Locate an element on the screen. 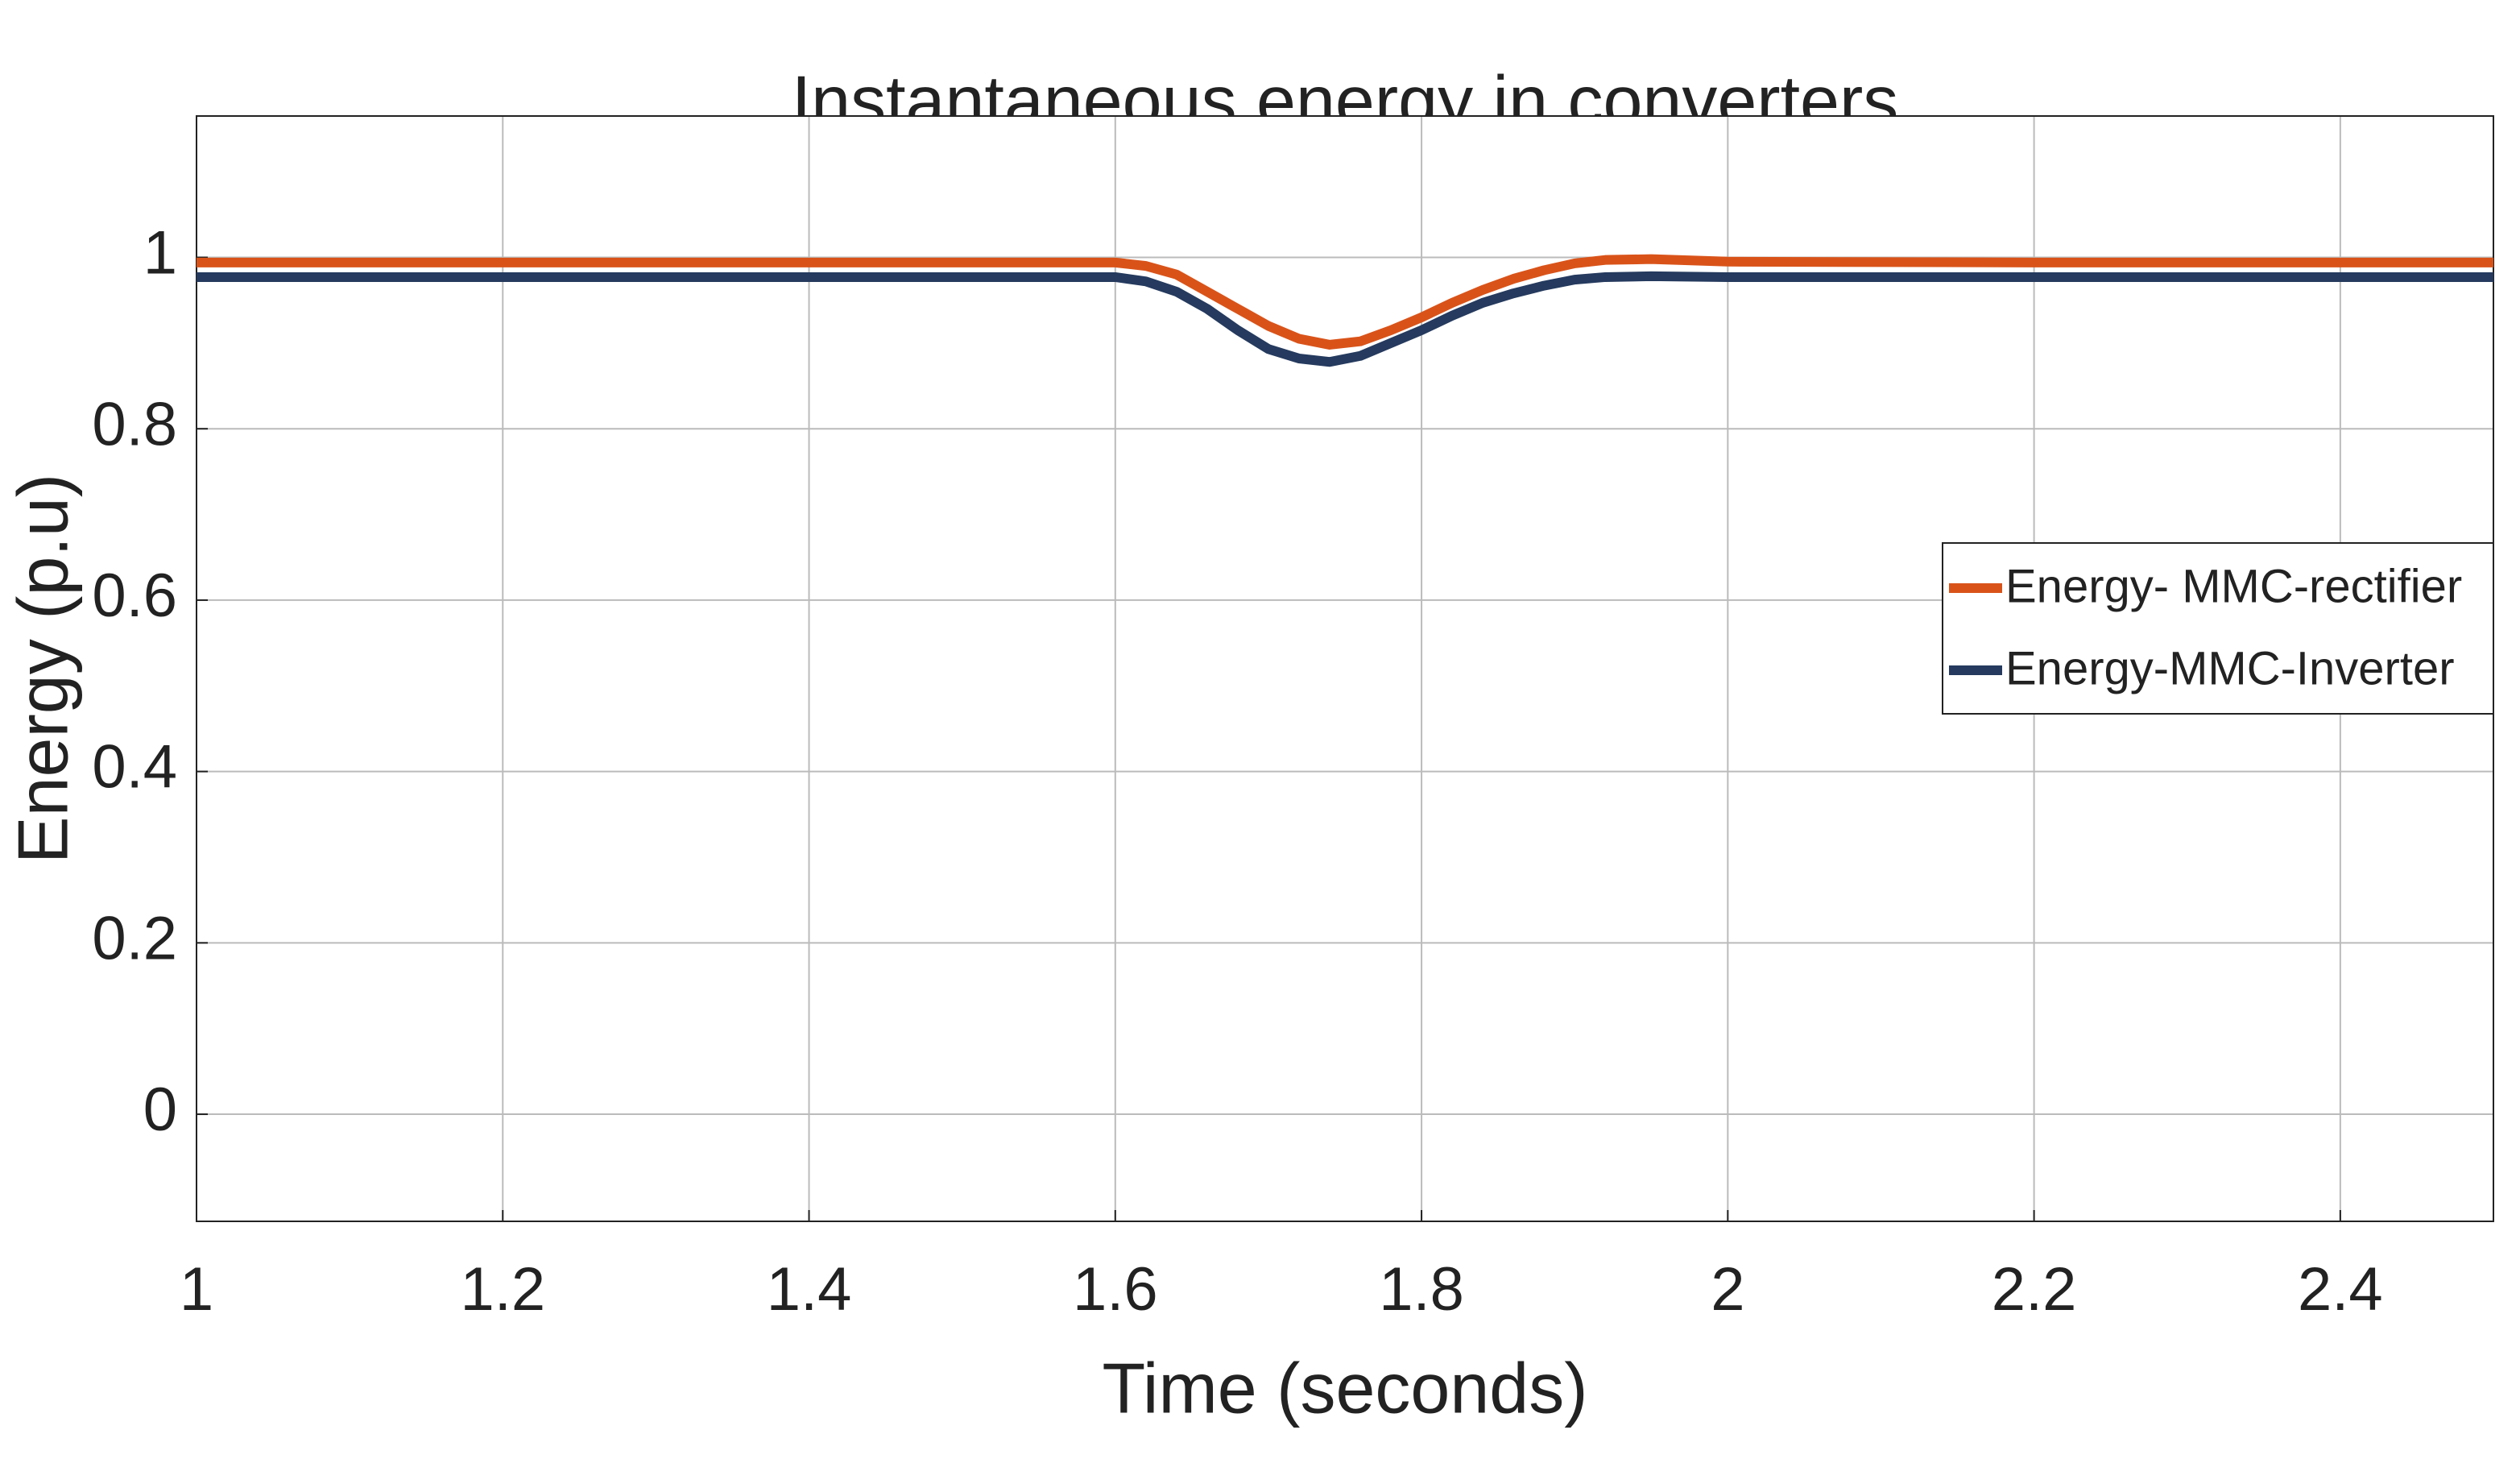 The width and height of the screenshot is (2520, 1459). y-tick-label: 0.2 is located at coordinates (134, 938).